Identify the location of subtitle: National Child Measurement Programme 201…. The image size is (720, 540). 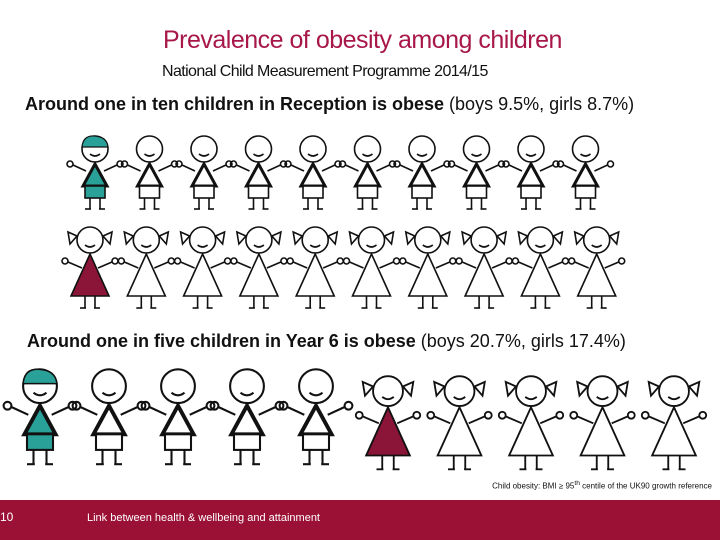
(325, 71).